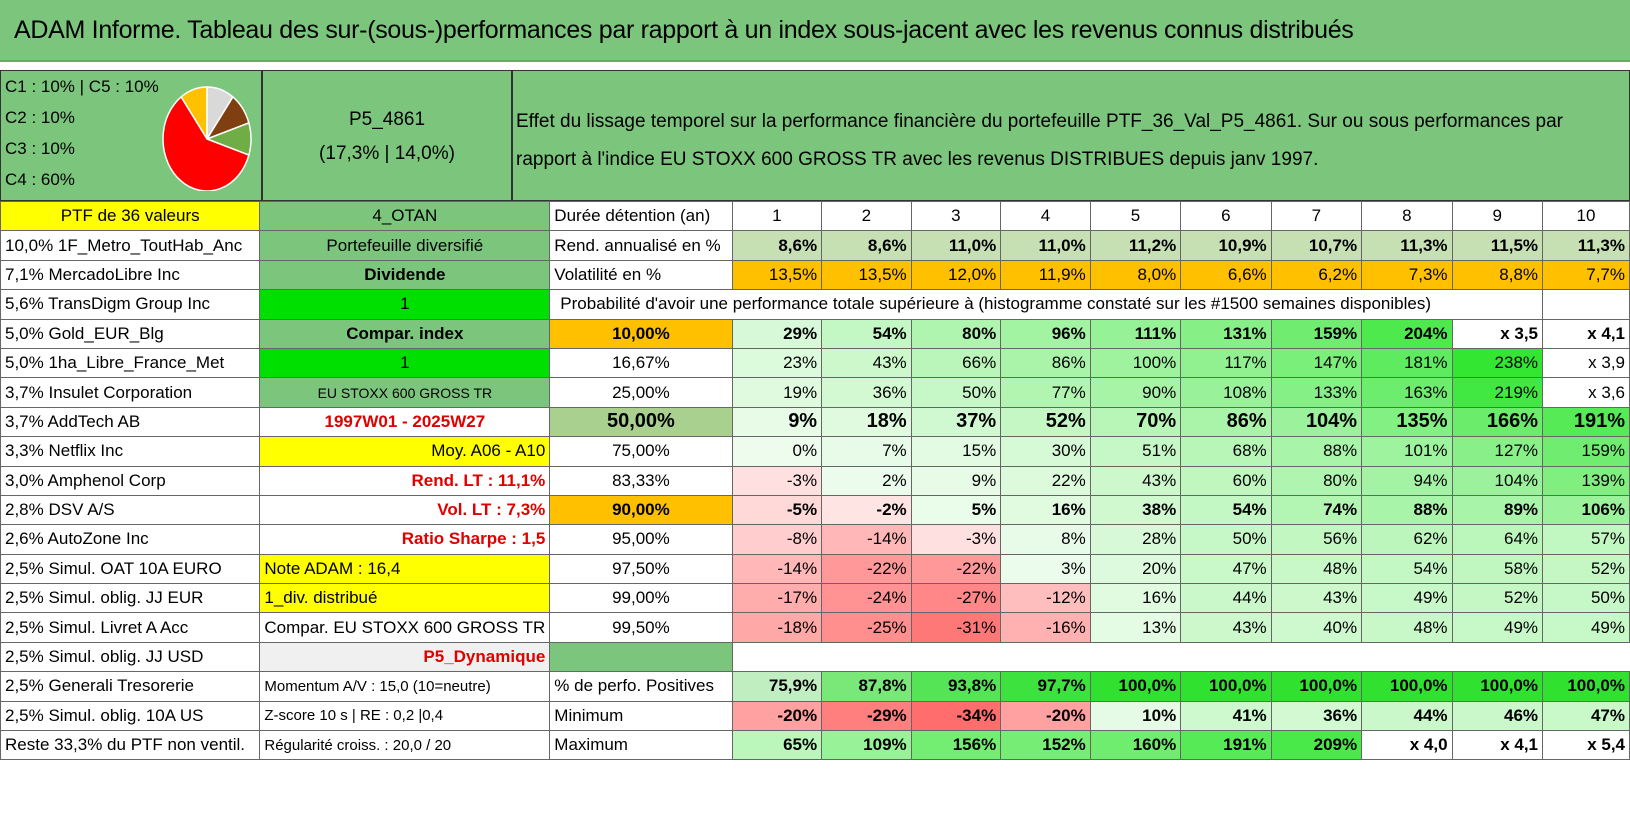  I want to click on probability-value: x 4,1, so click(1586, 333).